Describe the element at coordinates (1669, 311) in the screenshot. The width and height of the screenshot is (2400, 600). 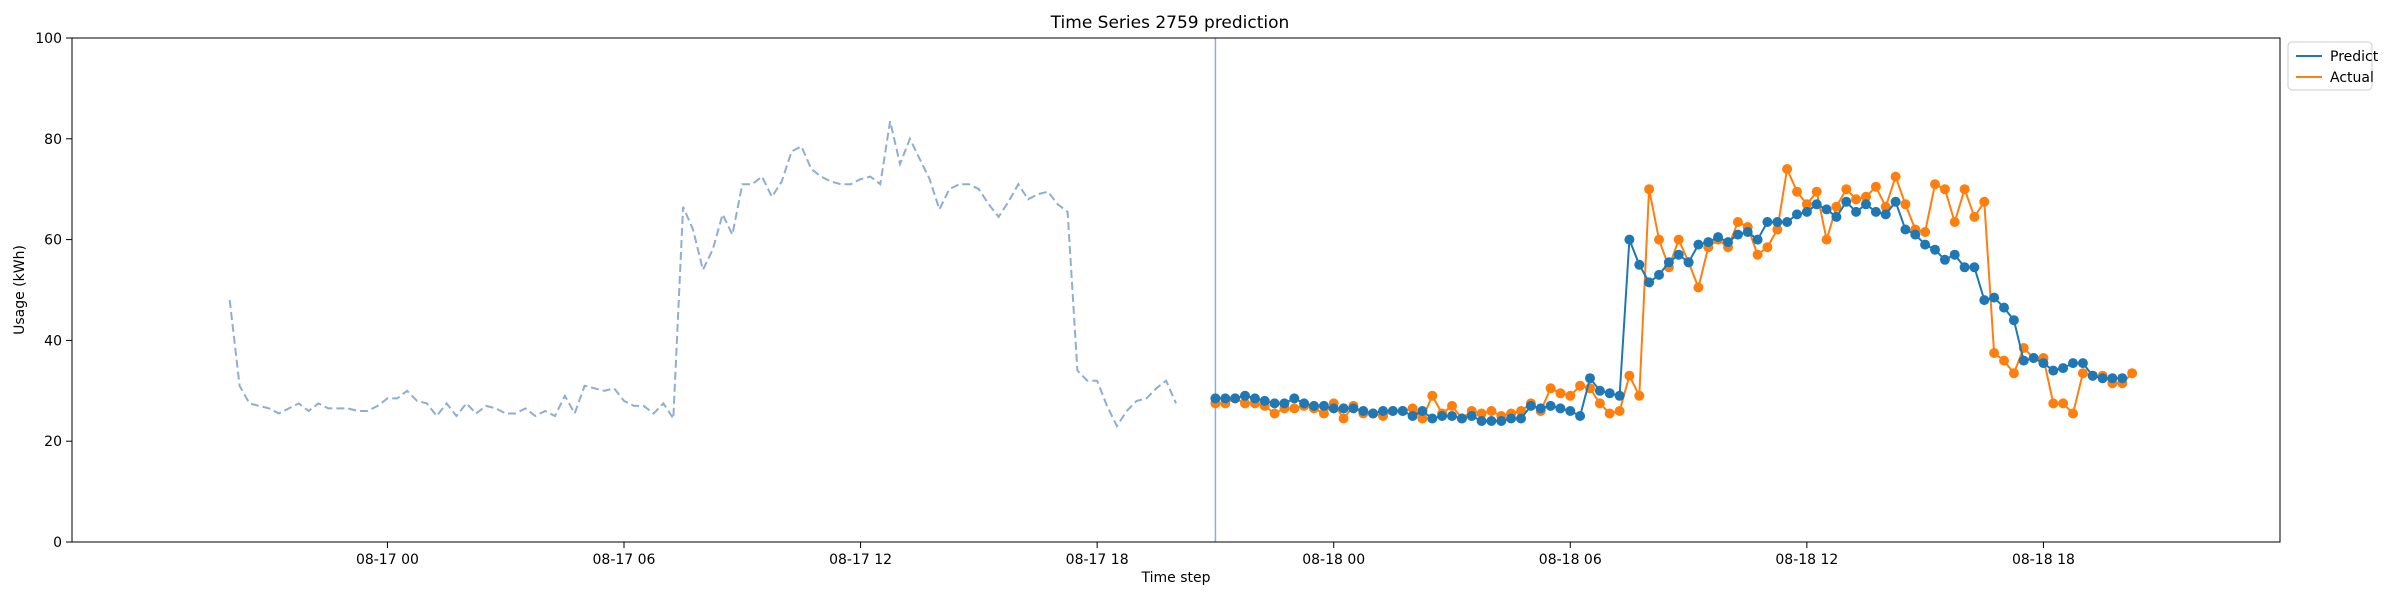
I see `predict-series` at that location.